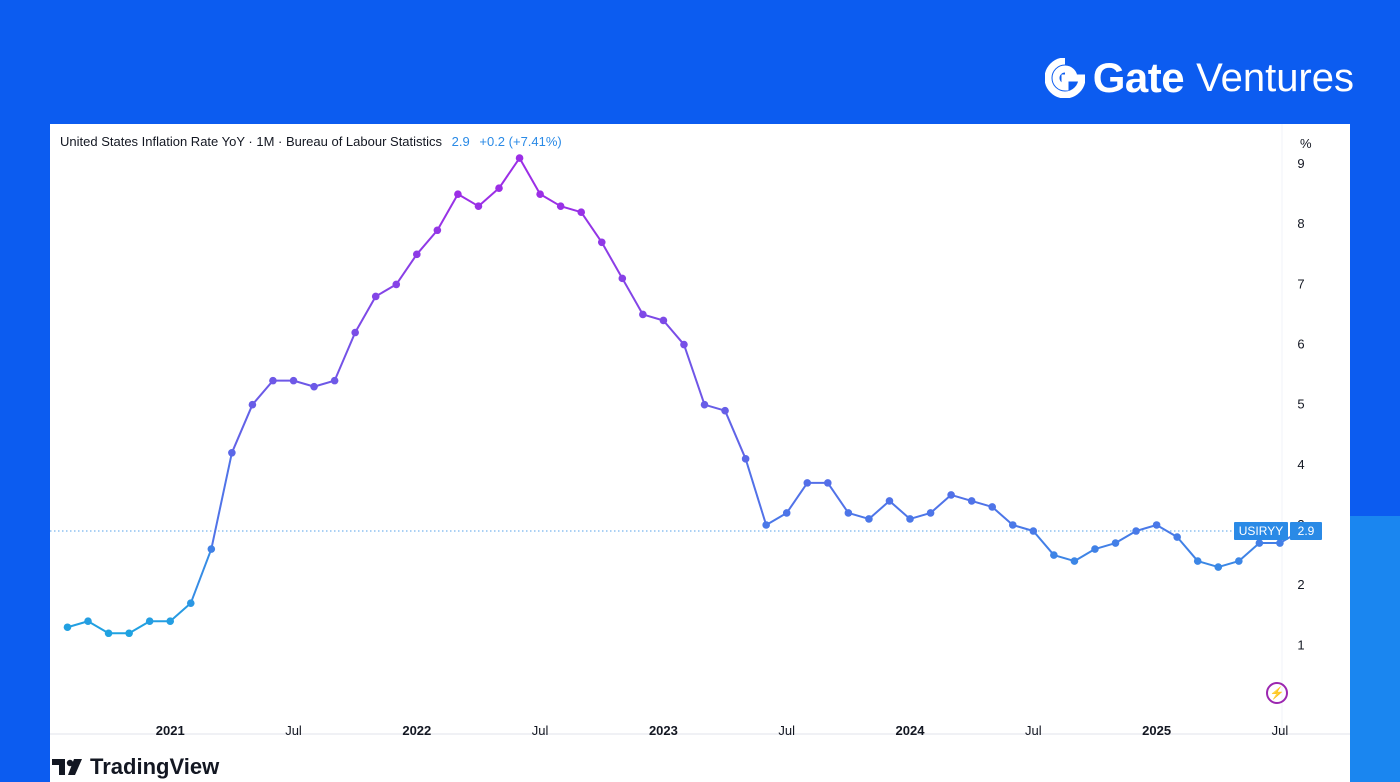  I want to click on gate-logo-icon, so click(1064, 78).